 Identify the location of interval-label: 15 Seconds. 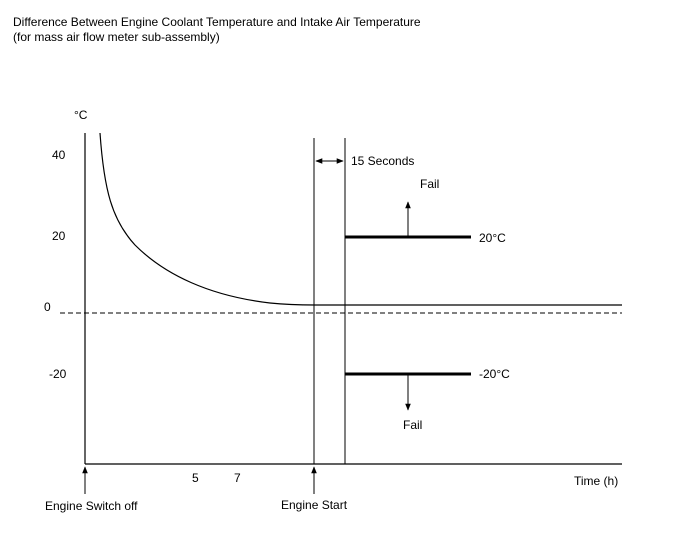
(383, 161).